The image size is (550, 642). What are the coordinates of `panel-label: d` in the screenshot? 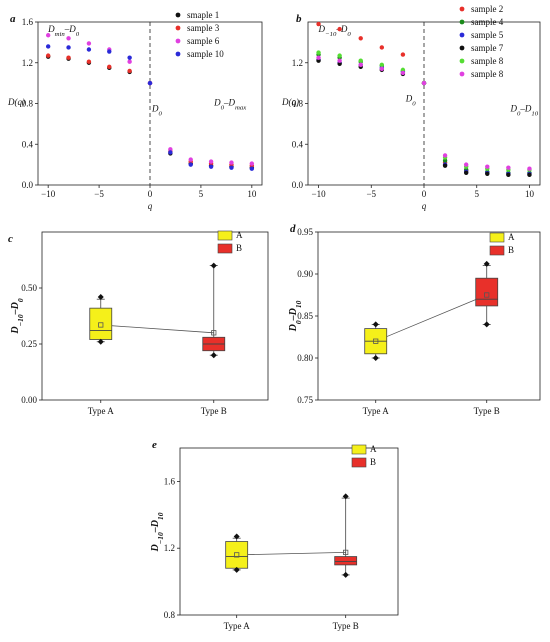 It's located at (293, 229).